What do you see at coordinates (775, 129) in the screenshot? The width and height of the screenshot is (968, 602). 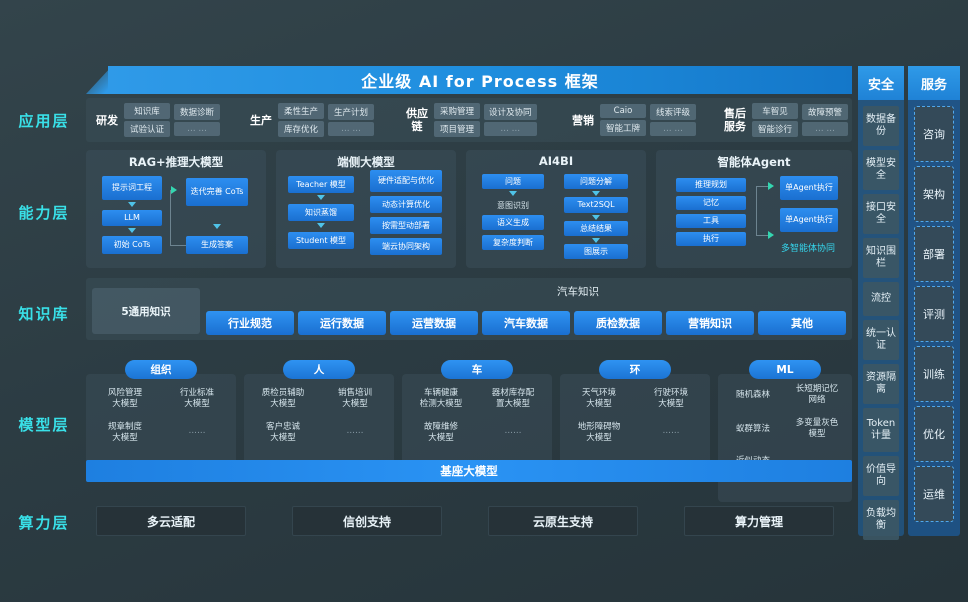 I see `app-chip: 智能诊行` at bounding box center [775, 129].